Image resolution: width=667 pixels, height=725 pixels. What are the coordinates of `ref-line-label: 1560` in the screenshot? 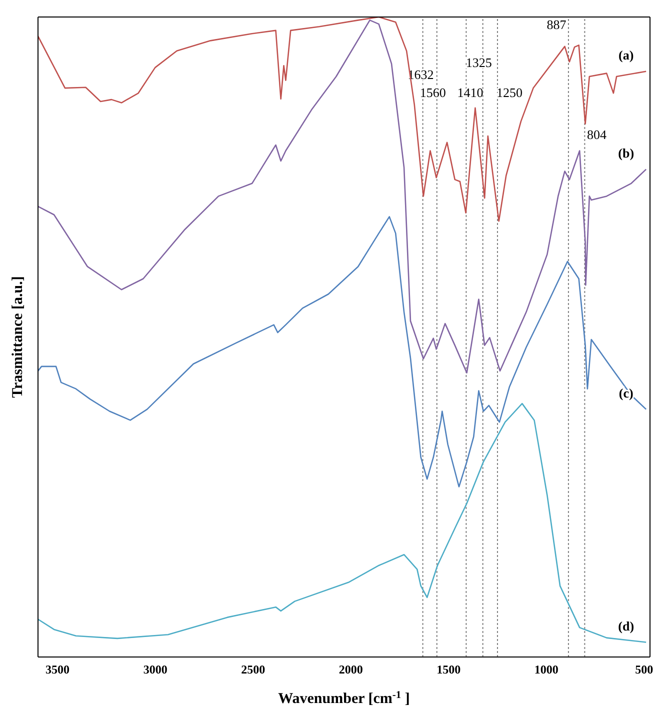 It's located at (433, 92).